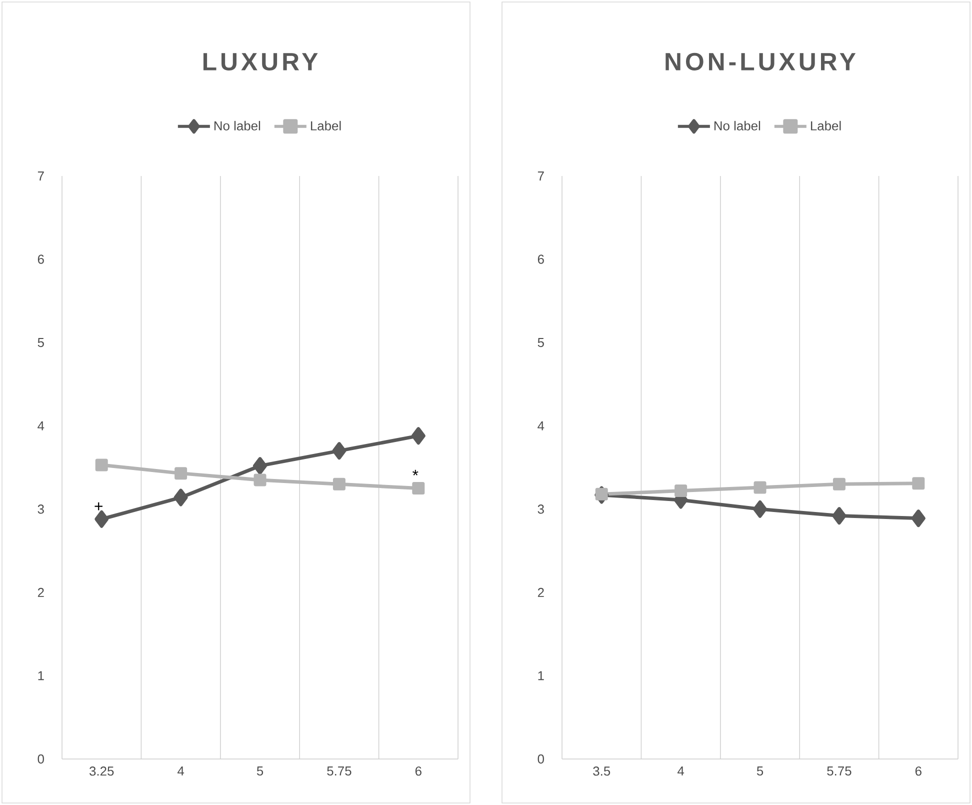 The height and width of the screenshot is (805, 972). I want to click on annotation: +, so click(98, 506).